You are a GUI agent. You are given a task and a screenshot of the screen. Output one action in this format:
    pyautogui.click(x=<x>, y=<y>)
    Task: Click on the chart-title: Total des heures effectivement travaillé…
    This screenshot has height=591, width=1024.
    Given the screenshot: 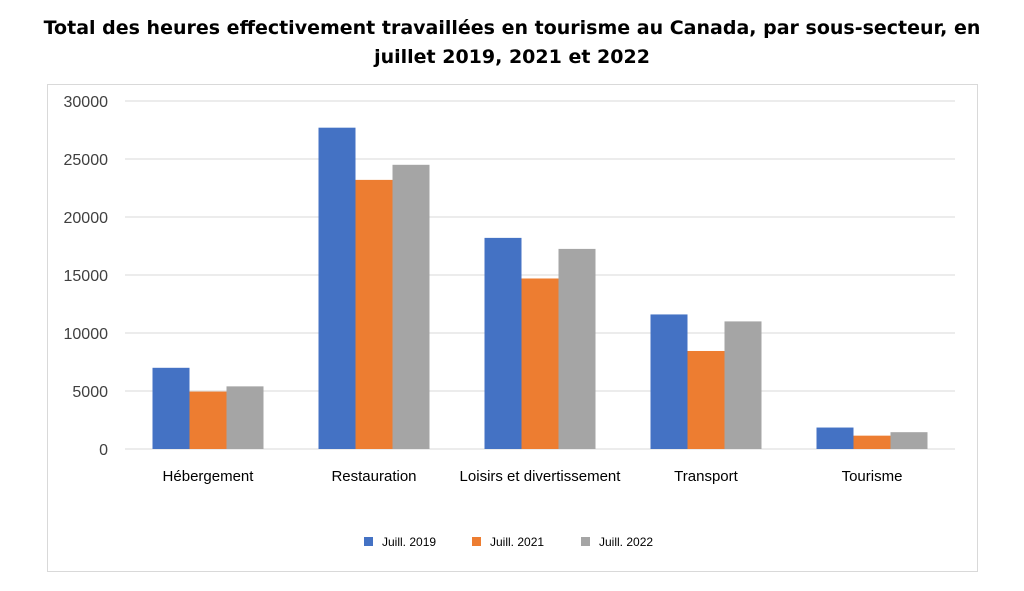 What is the action you would take?
    pyautogui.click(x=512, y=42)
    